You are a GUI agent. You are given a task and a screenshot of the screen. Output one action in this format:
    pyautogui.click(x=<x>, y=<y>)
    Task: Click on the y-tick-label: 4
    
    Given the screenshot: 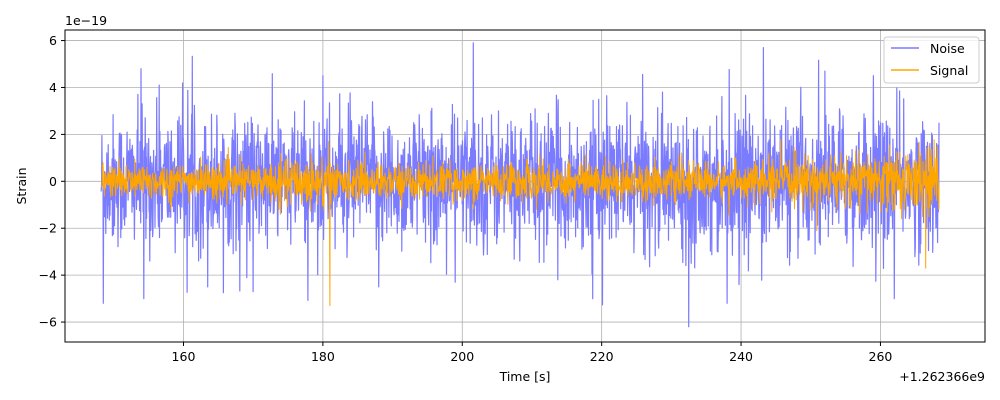 What is the action you would take?
    pyautogui.click(x=53, y=87)
    